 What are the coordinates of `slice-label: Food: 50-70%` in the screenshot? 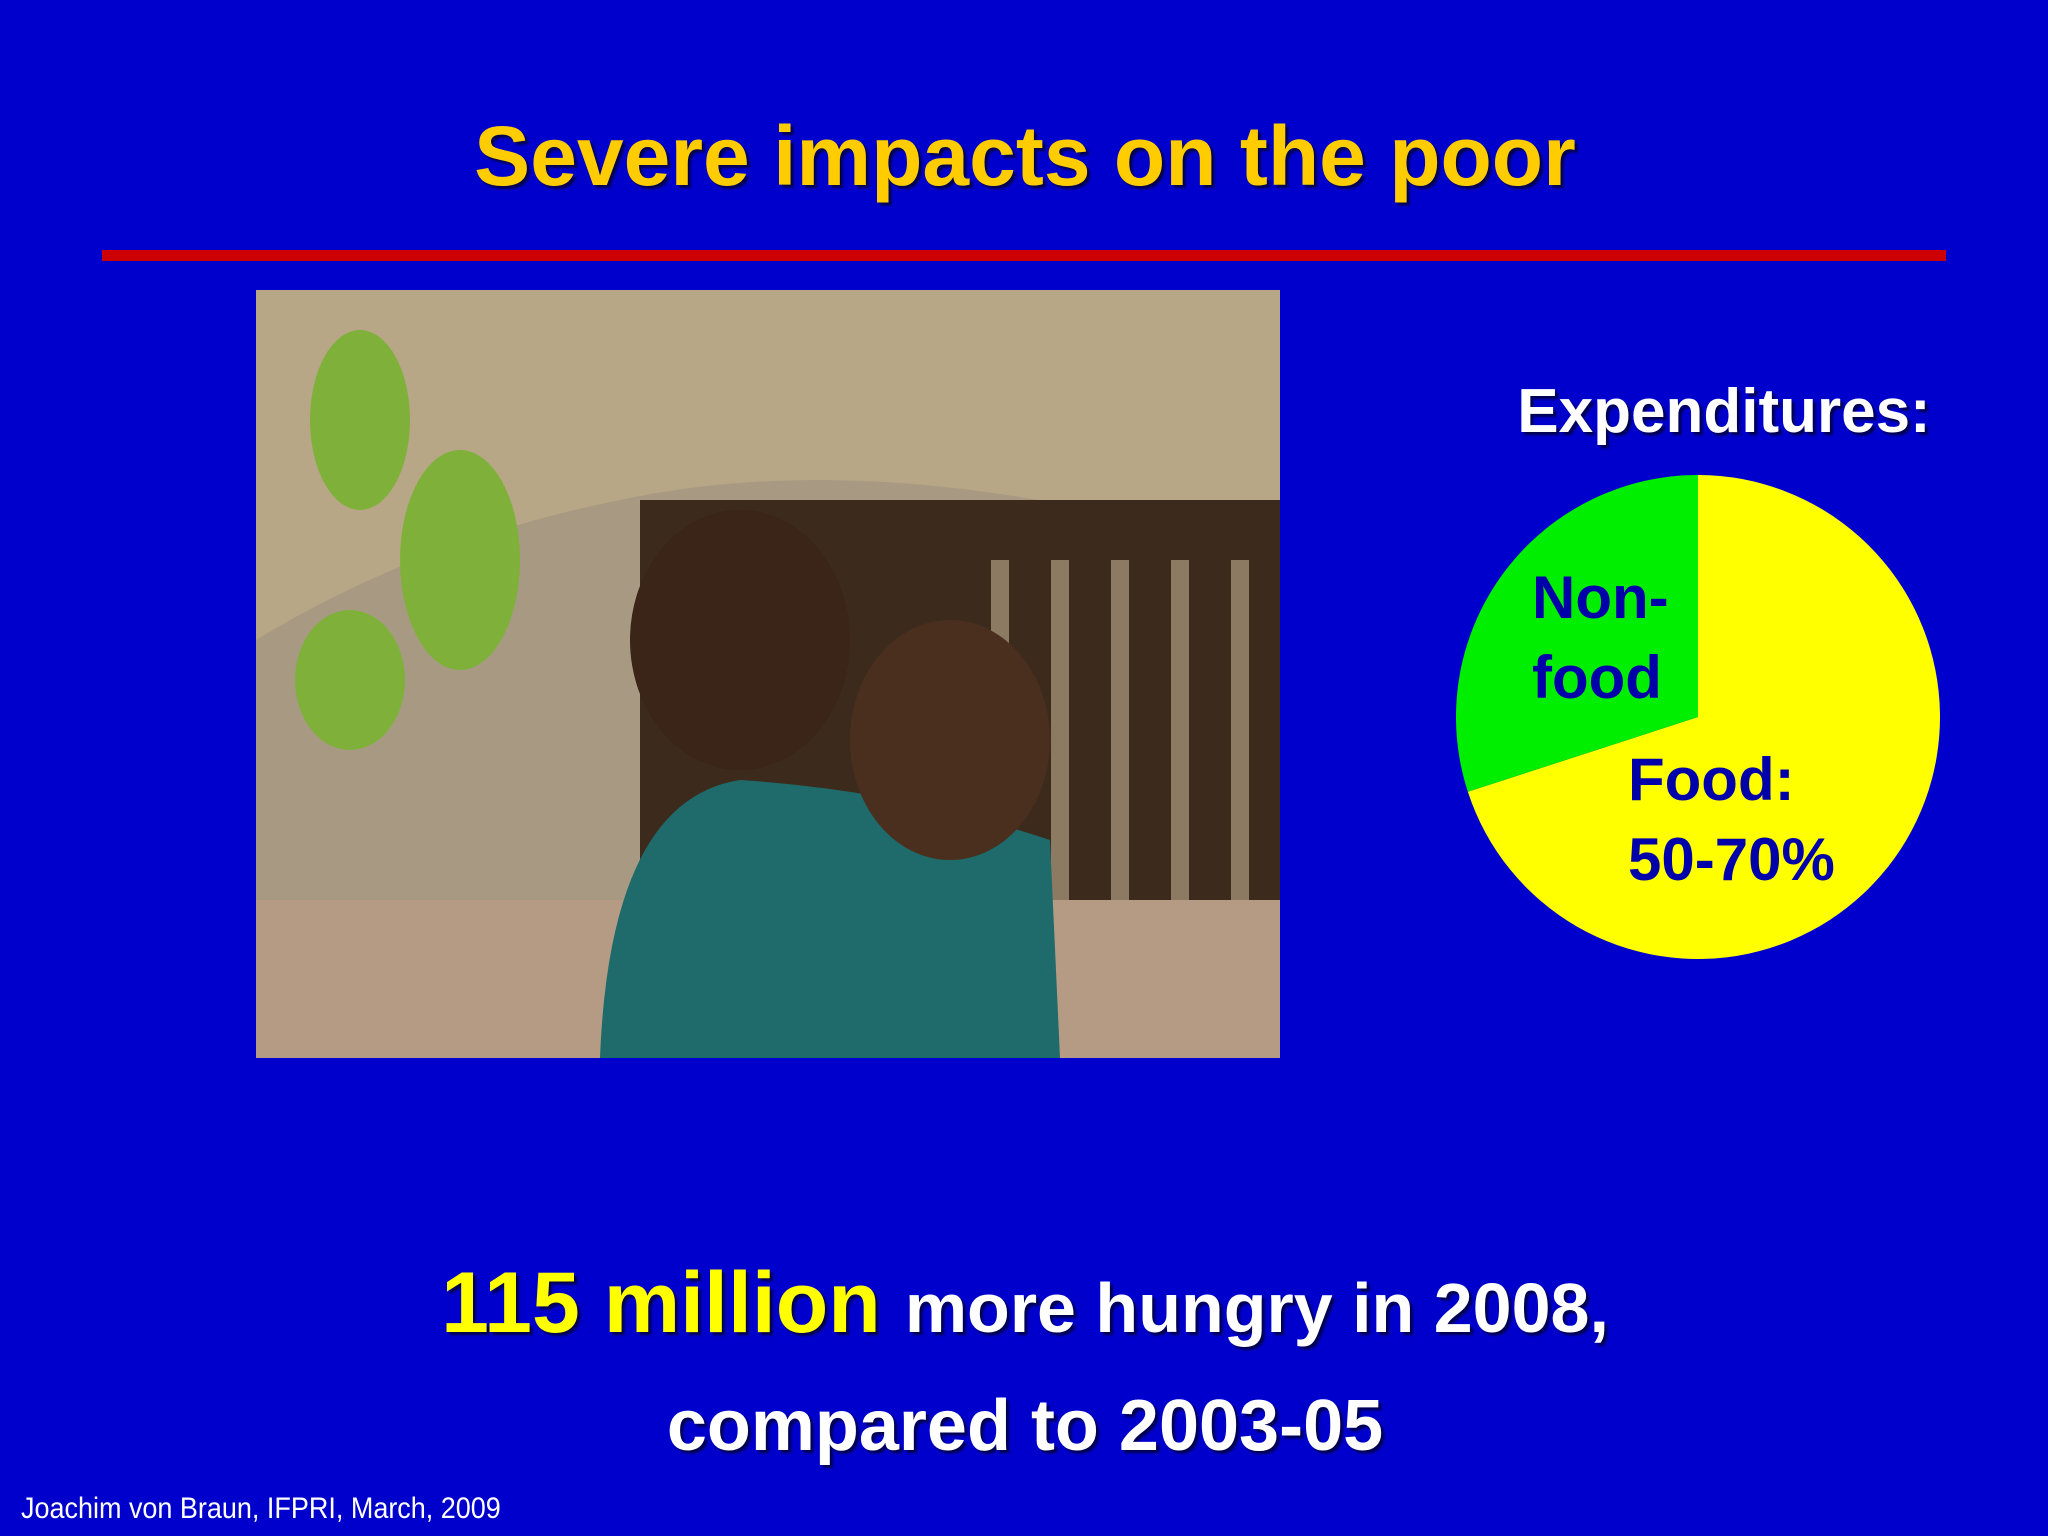 It's located at (1731, 819).